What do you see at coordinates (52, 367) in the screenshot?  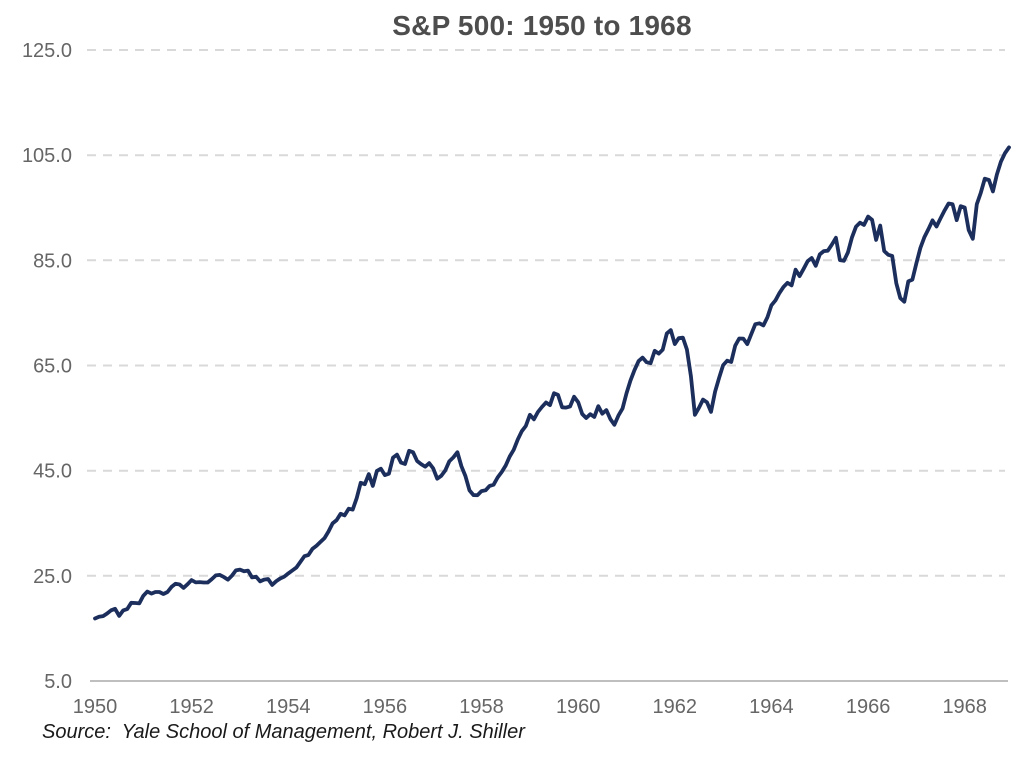 I see `y-tick-label: 65.0` at bounding box center [52, 367].